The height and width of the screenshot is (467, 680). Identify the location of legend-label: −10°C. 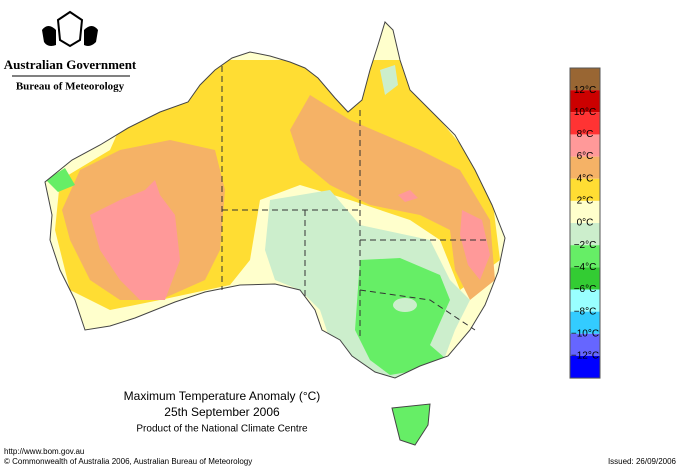
(585, 333).